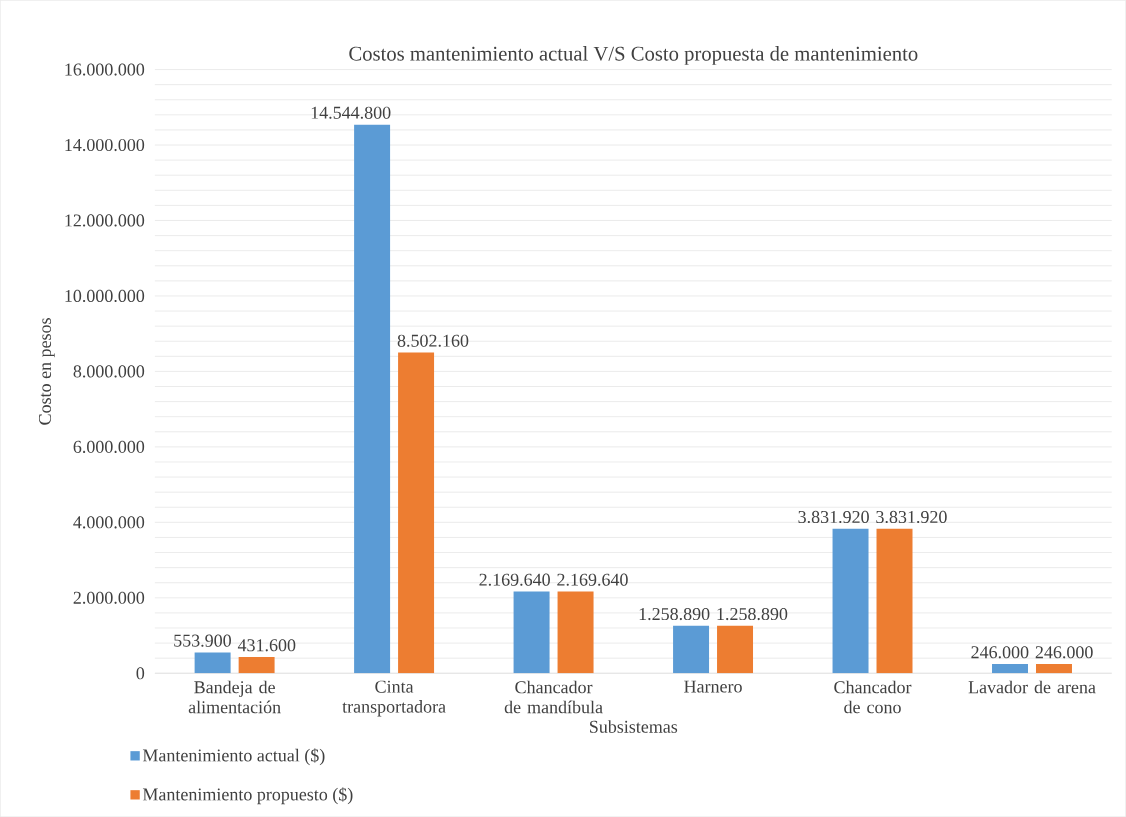 The height and width of the screenshot is (817, 1126). What do you see at coordinates (351, 112) in the screenshot?
I see `data-label: 14.544.800` at bounding box center [351, 112].